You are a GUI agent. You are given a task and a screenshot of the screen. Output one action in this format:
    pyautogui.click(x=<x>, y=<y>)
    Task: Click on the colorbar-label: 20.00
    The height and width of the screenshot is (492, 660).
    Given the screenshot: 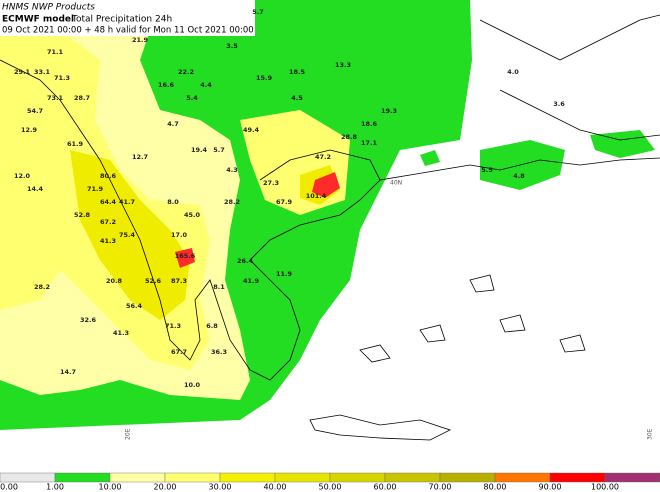 What is the action you would take?
    pyautogui.click(x=165, y=487)
    